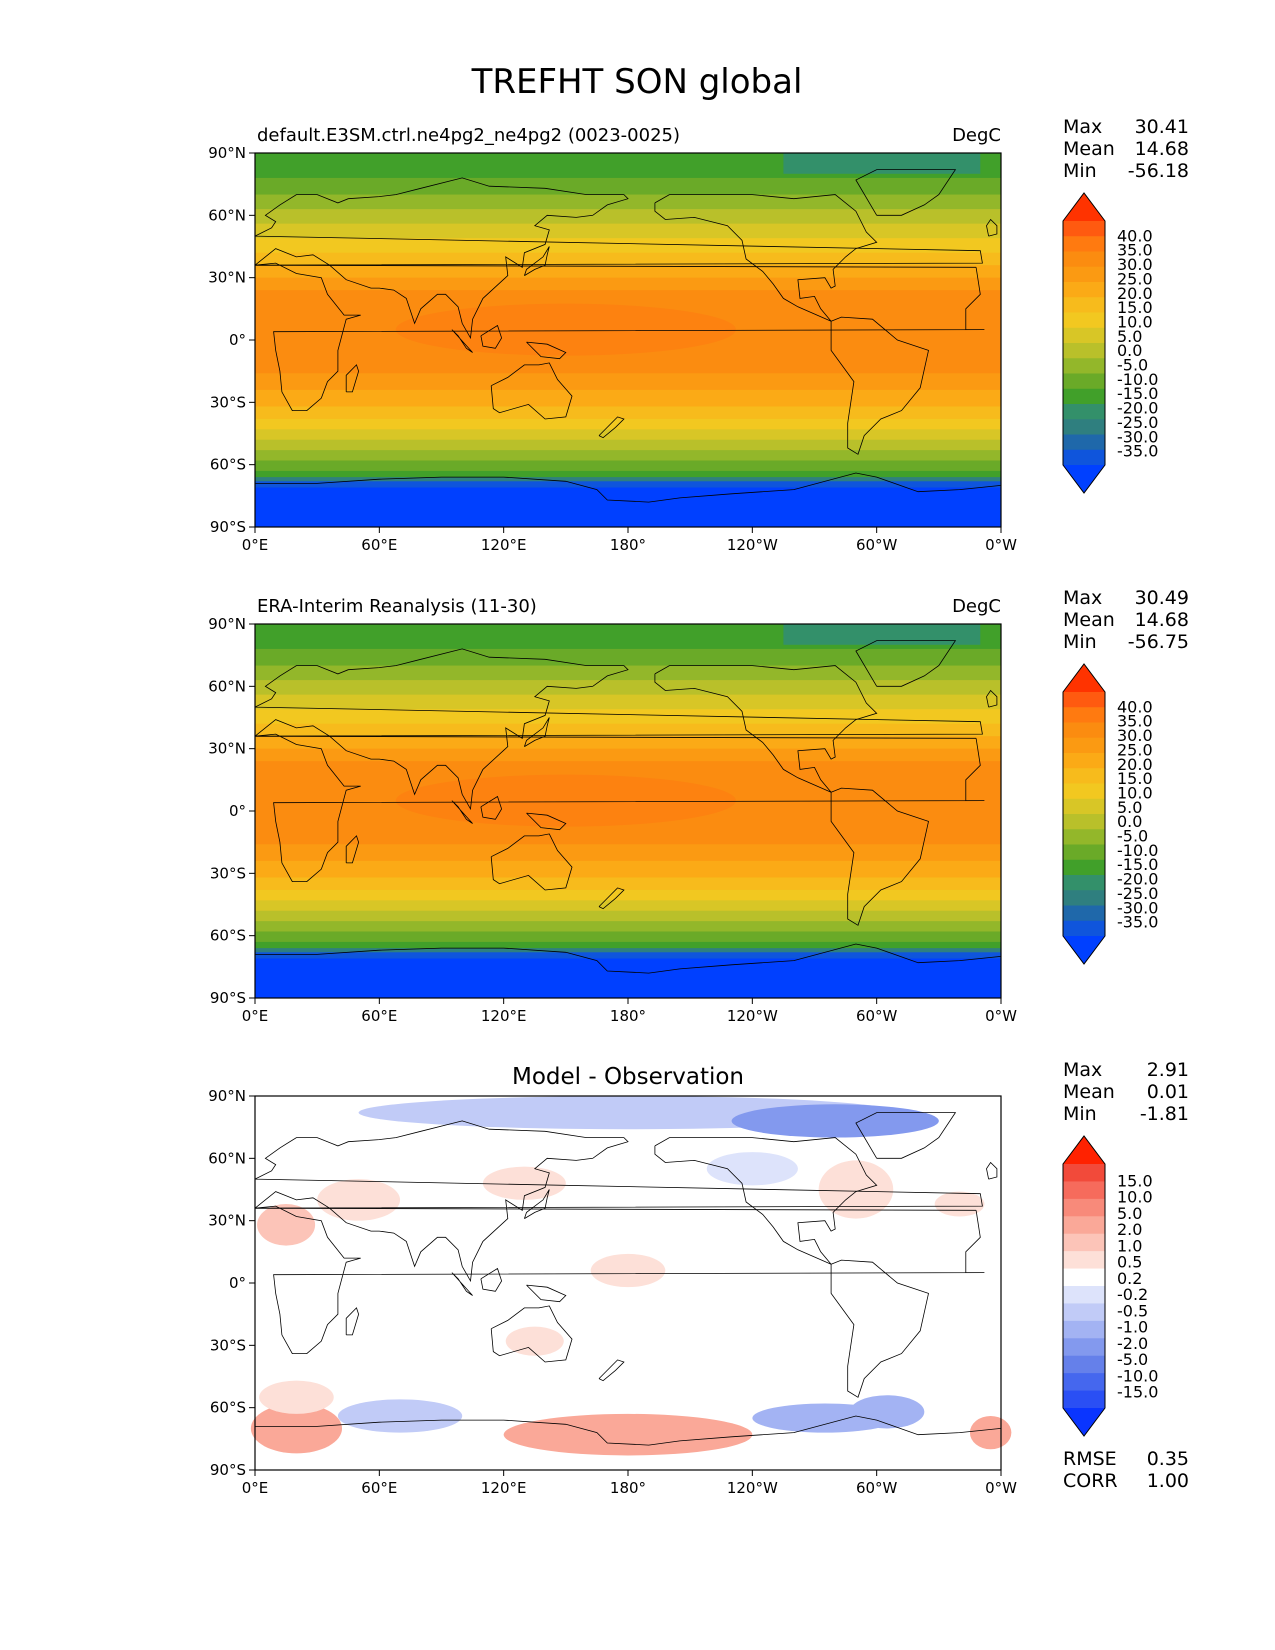  Describe the element at coordinates (1137, 1392) in the screenshot. I see `colorbar-label: -15.0` at that location.